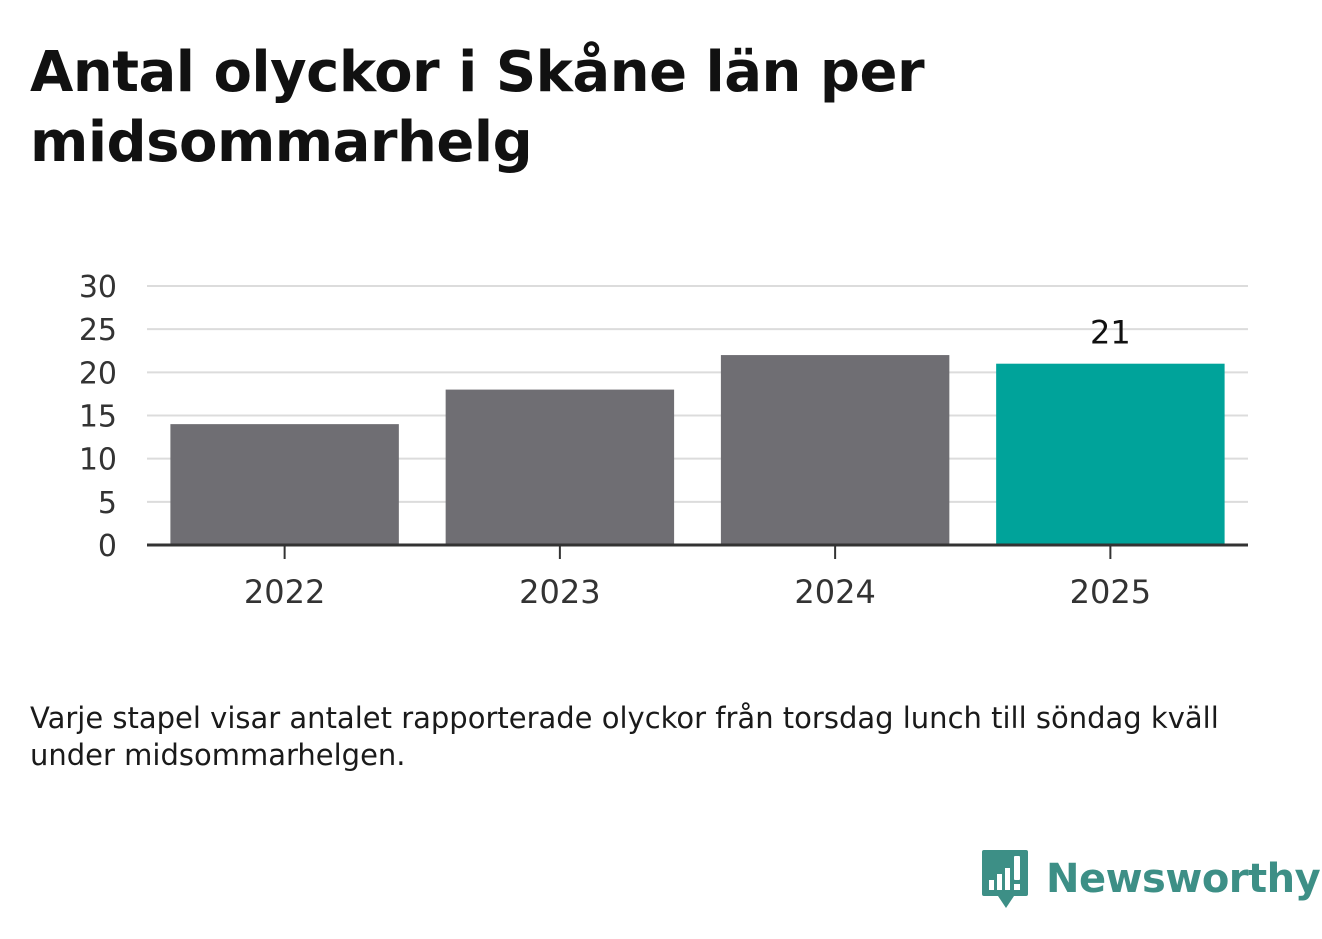 This screenshot has width=1322, height=939. What do you see at coordinates (835, 450) in the screenshot?
I see `bar-2024` at bounding box center [835, 450].